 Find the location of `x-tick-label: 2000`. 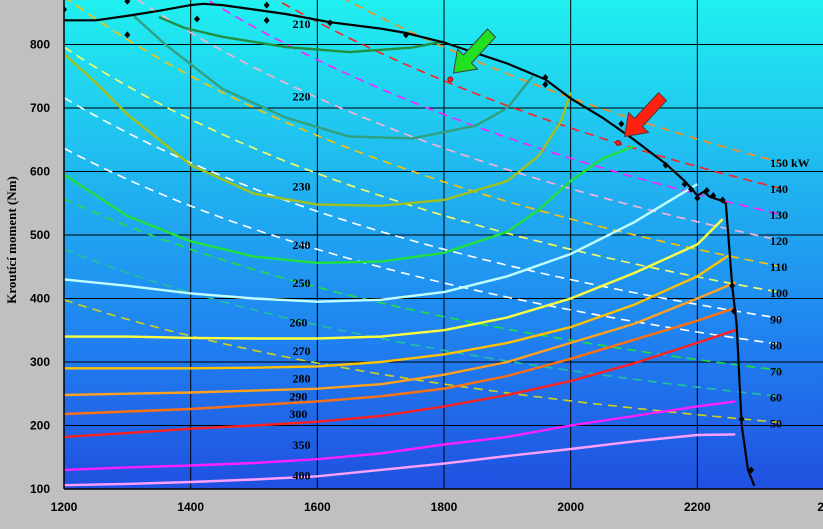

x-tick-label: 2000 is located at coordinates (570, 507).